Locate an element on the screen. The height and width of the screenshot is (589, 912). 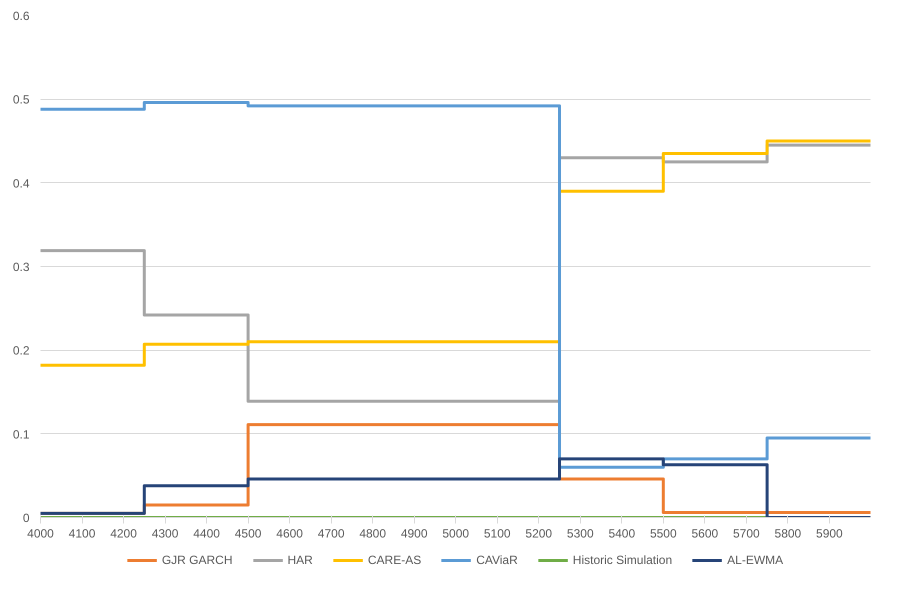
legend-label: HAR is located at coordinates (300, 560).